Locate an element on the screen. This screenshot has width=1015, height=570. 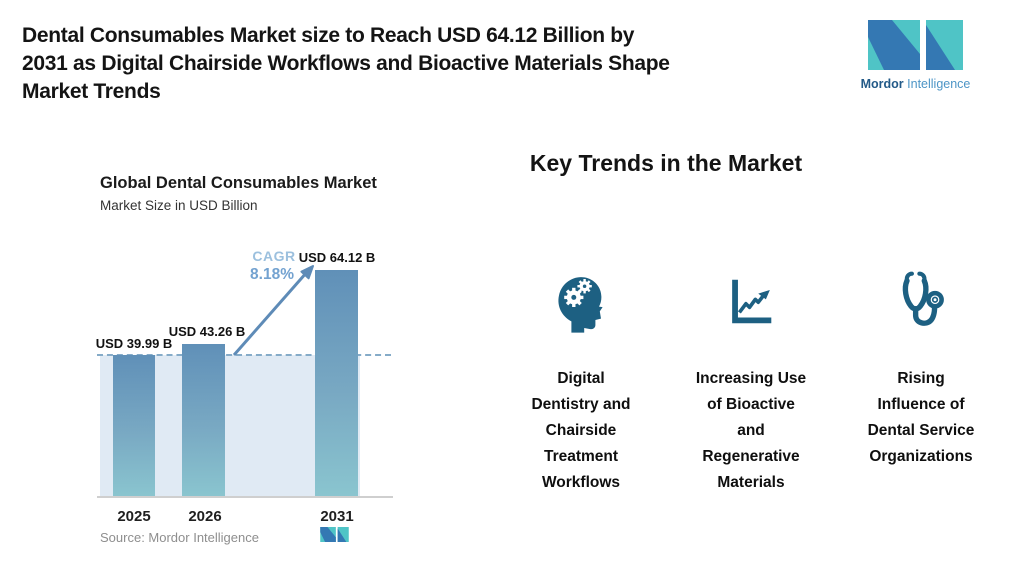
bar-2026 is located at coordinates (203, 420).